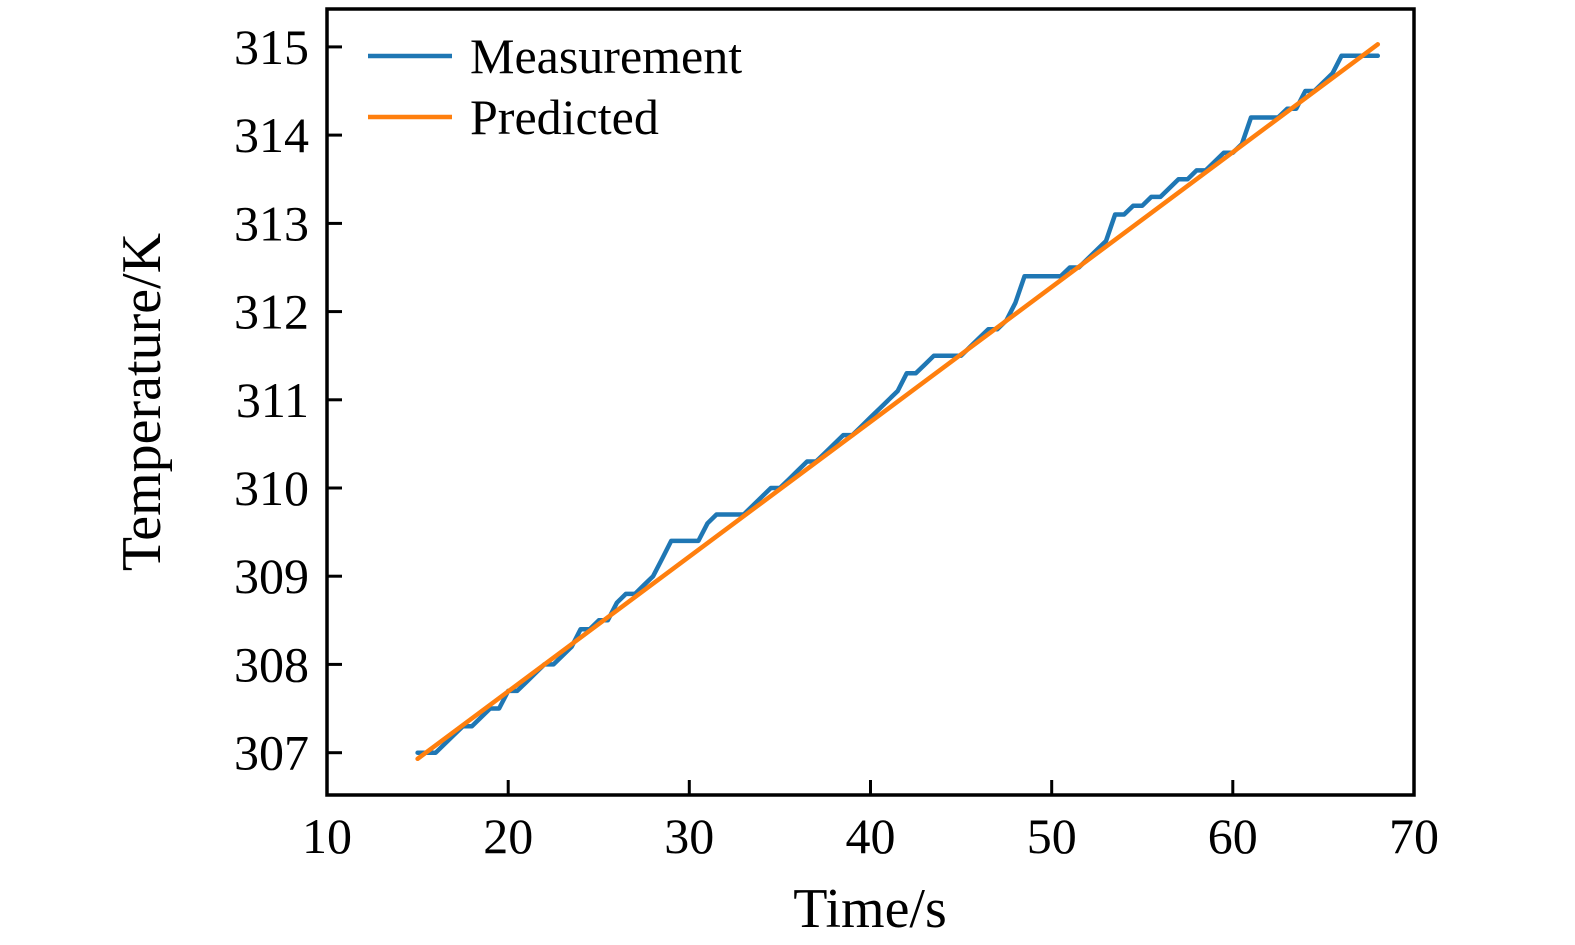 This screenshot has width=1575, height=945. What do you see at coordinates (555, 86) in the screenshot?
I see `legend: Measurement Predicted` at bounding box center [555, 86].